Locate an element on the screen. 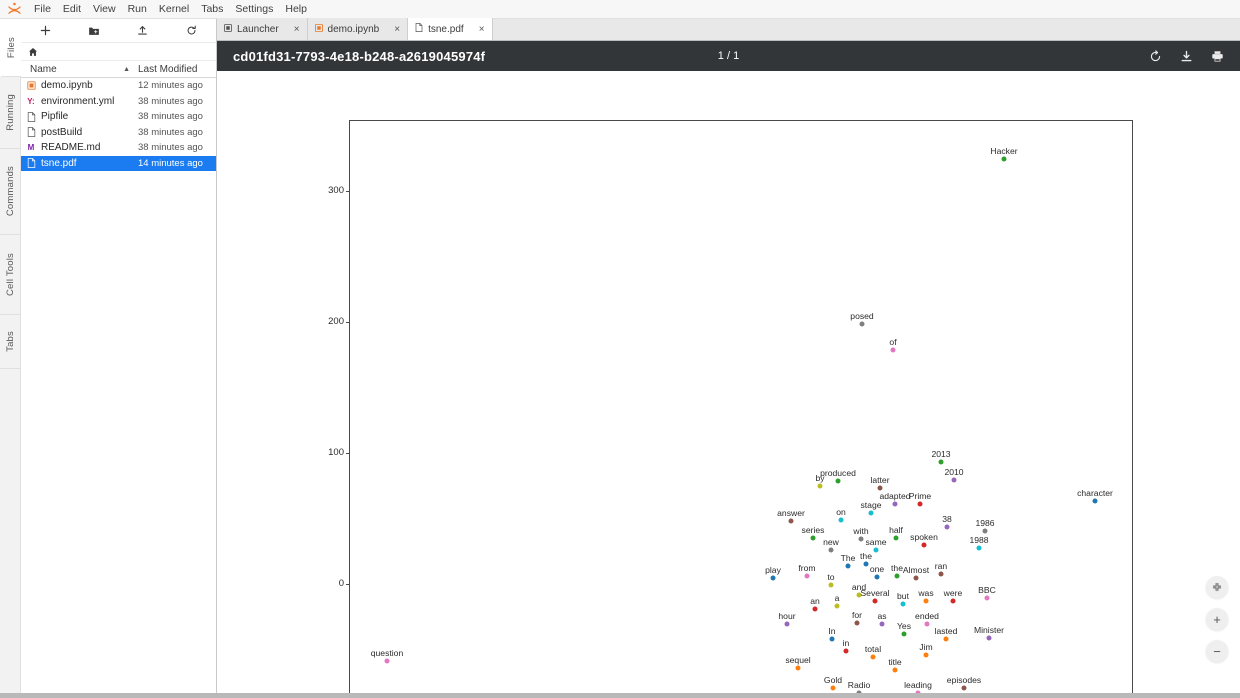  y-axis-tick-label: 300 is located at coordinates (336, 190).